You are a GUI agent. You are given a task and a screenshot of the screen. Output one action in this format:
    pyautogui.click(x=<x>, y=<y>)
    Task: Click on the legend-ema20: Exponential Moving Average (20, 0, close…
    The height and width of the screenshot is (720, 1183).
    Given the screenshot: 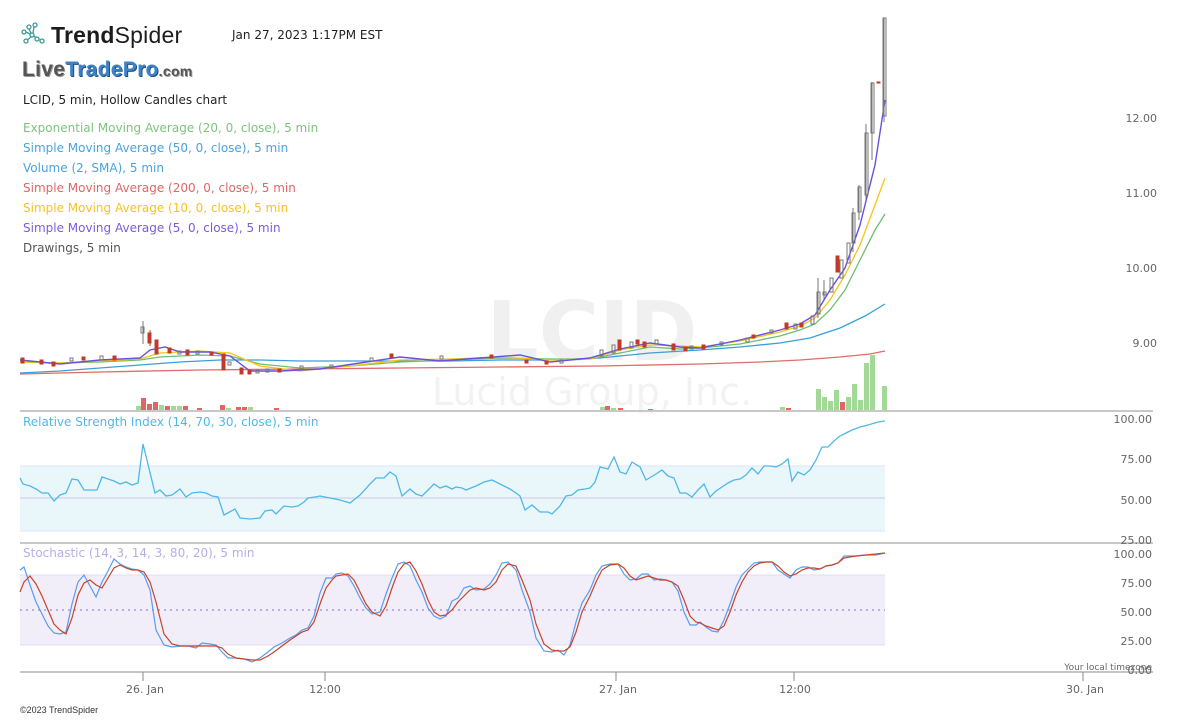 What is the action you would take?
    pyautogui.click(x=171, y=128)
    